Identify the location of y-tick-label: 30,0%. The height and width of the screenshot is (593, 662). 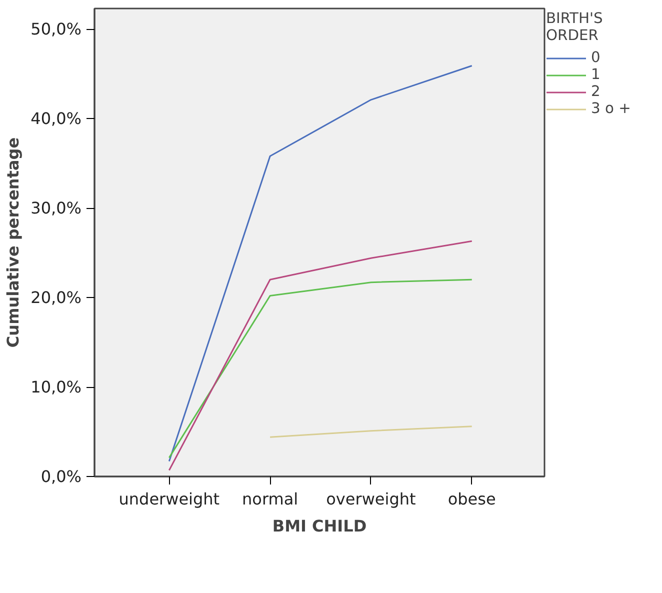
(56, 208).